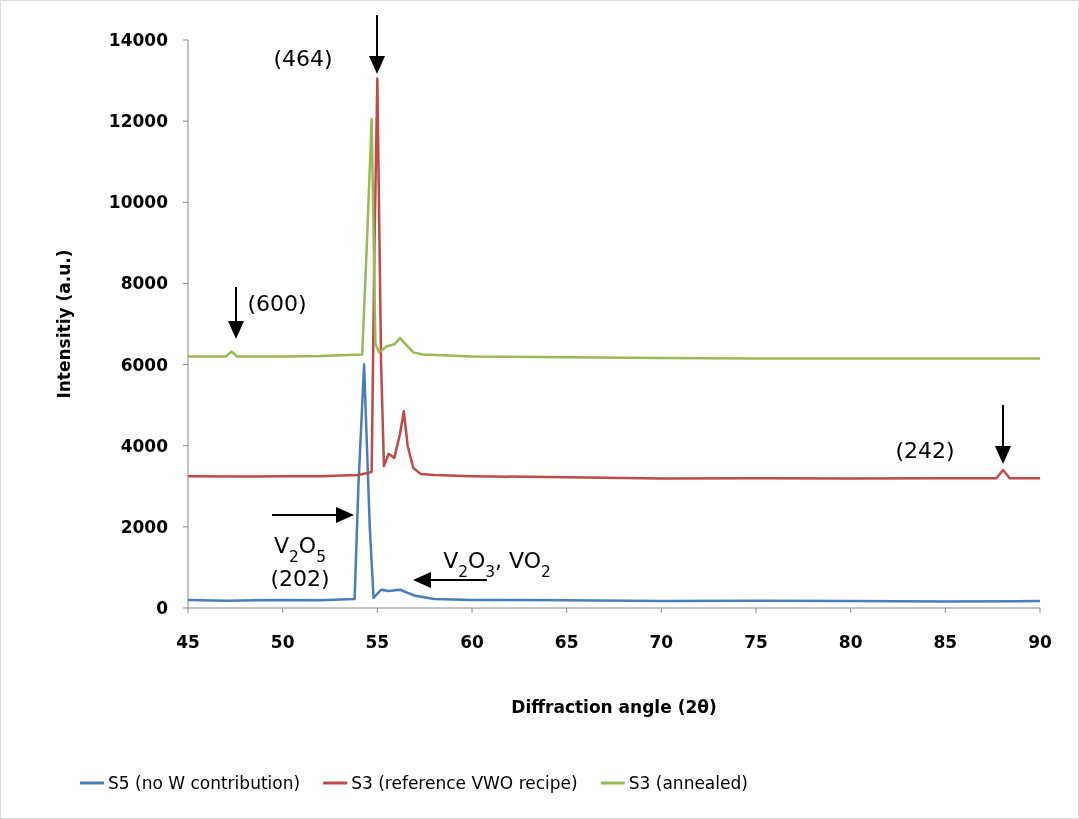  What do you see at coordinates (925, 450) in the screenshot?
I see `annotation: (242)` at bounding box center [925, 450].